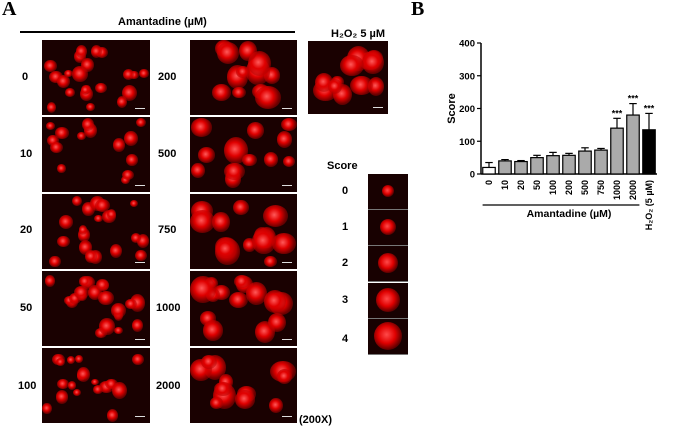  What do you see at coordinates (345, 263) in the screenshot?
I see `score-level: 2` at bounding box center [345, 263].